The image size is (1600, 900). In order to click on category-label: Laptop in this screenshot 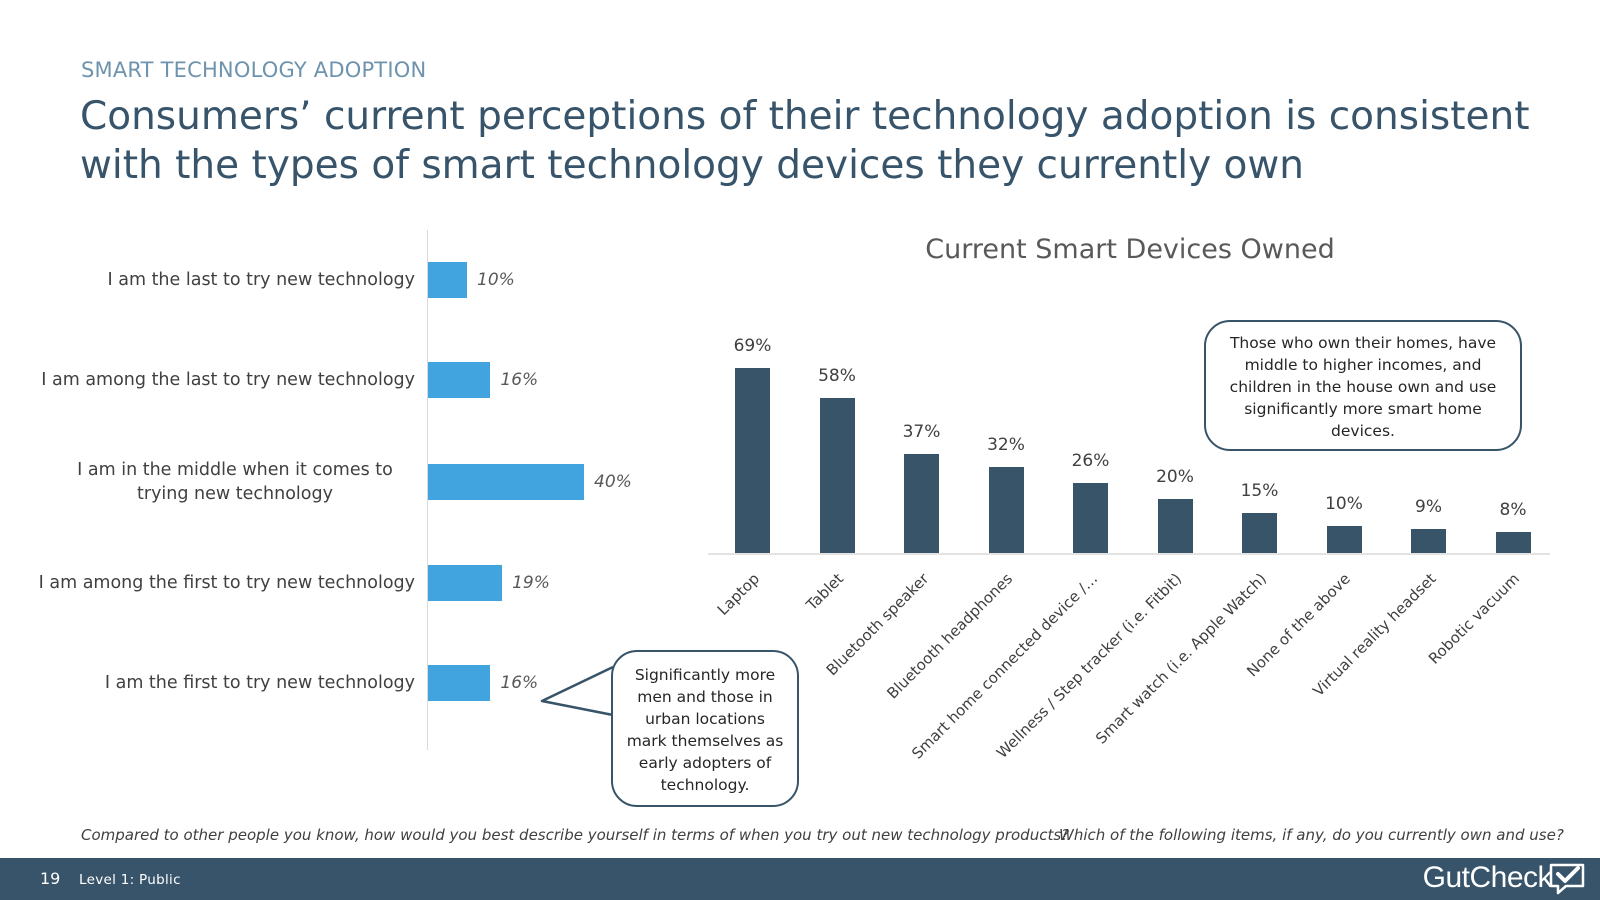, I will do `click(738, 594)`.